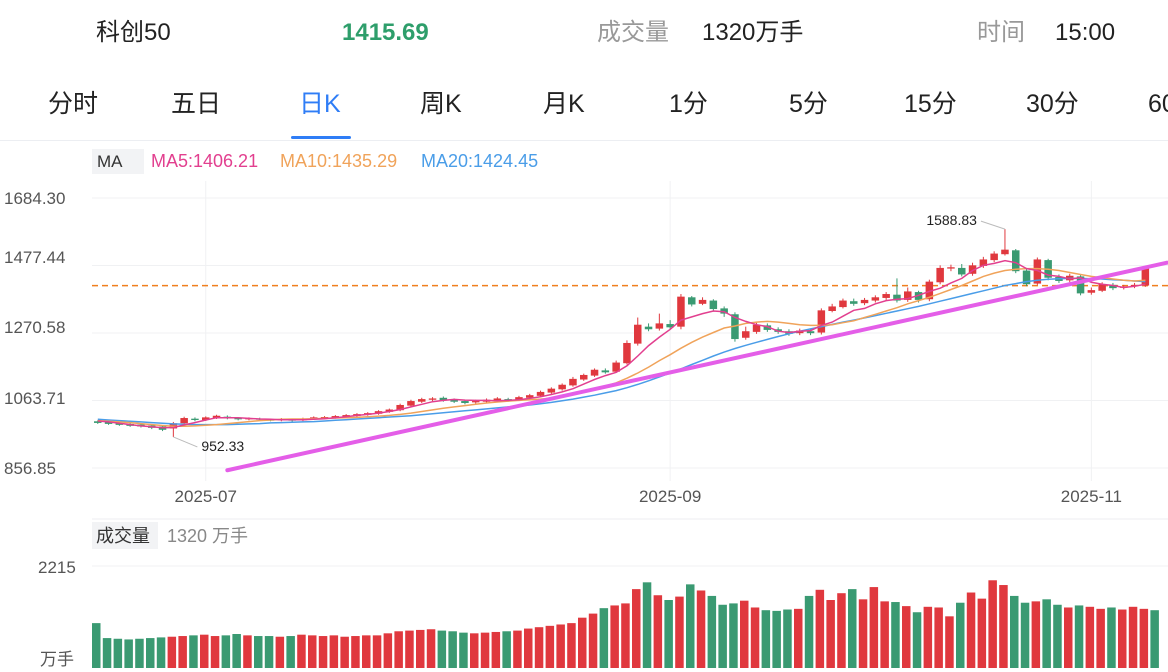 This screenshot has width=1168, height=672. Describe the element at coordinates (204, 161) in the screenshot. I see `ma5-legend: MA5:1406.21` at that location.